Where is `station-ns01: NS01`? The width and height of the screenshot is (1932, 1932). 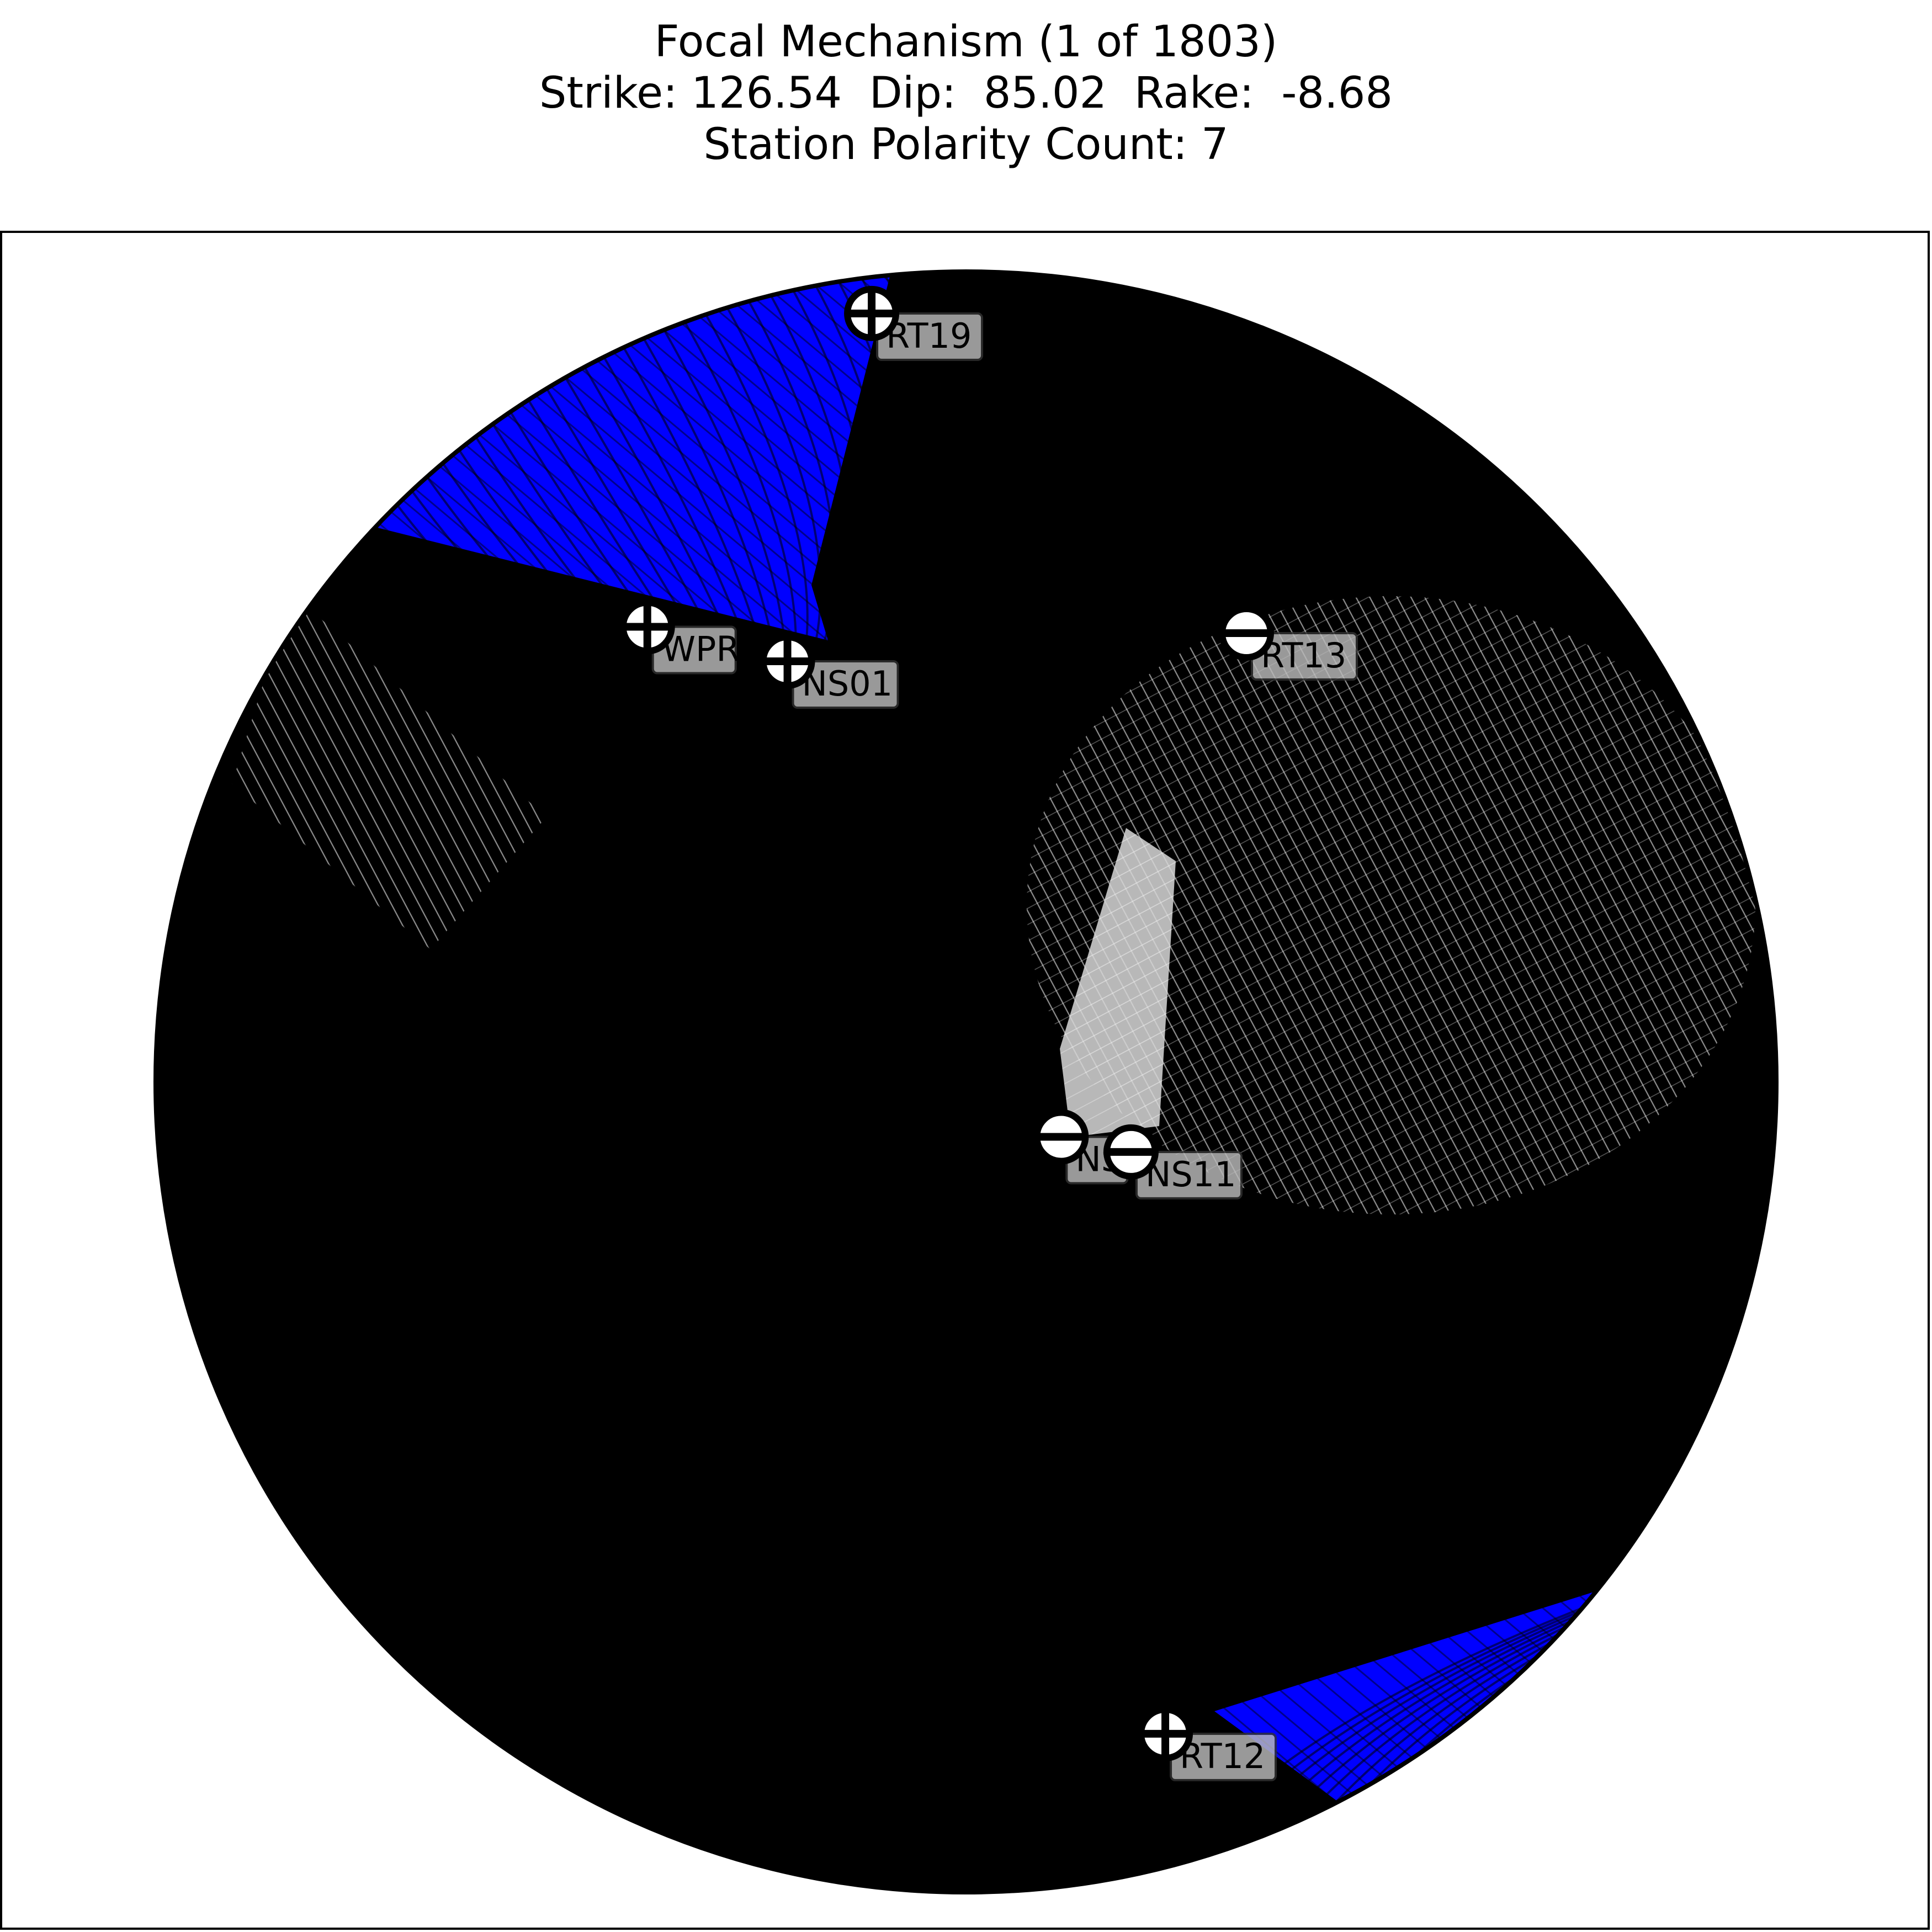
station-ns01: NS01 is located at coordinates (829, 671).